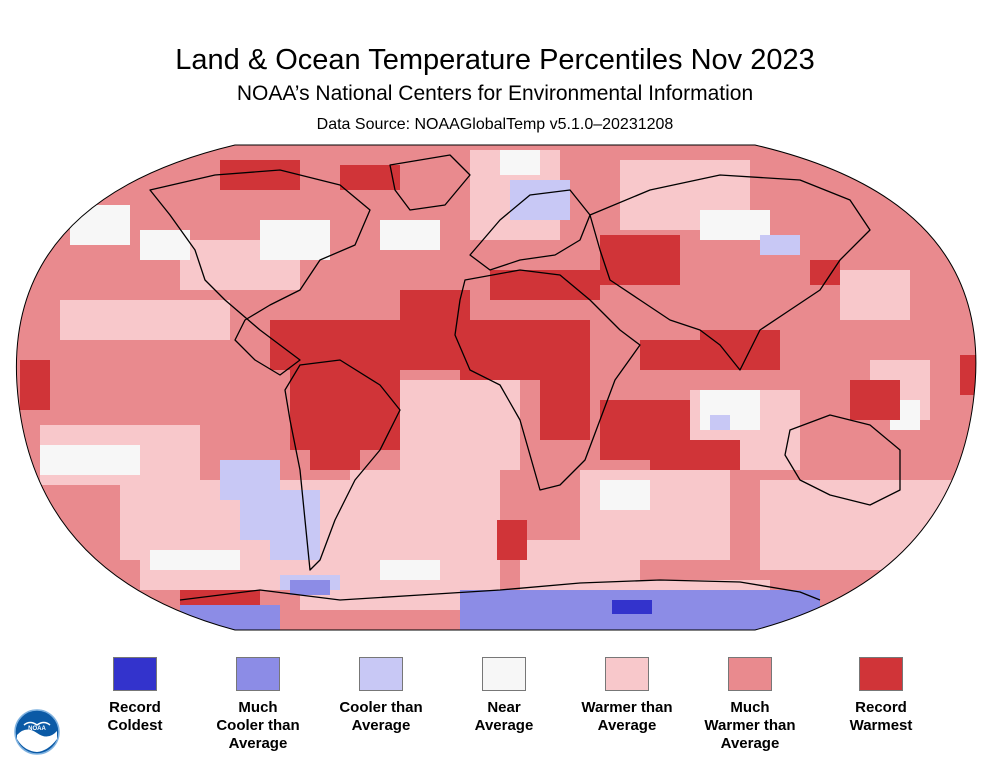 This screenshot has width=990, height=765. I want to click on legend-label: Much Warmer than Average, so click(750, 725).